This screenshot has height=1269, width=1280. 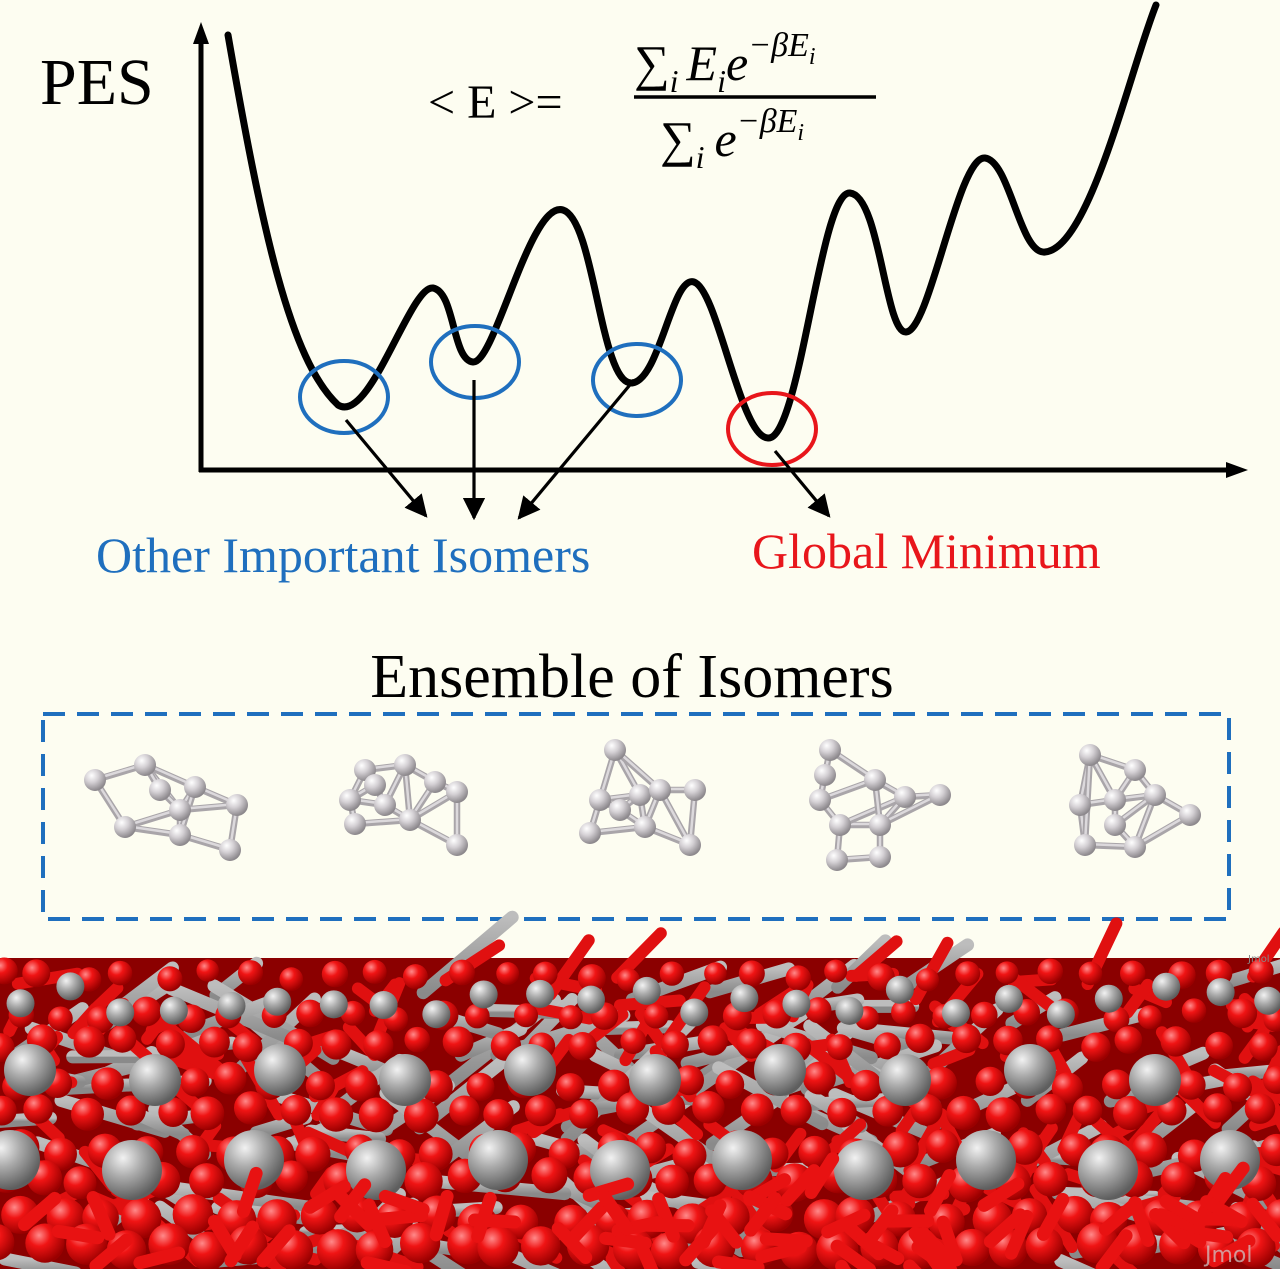 I want to click on den-sum: ∑, so click(x=678, y=139).